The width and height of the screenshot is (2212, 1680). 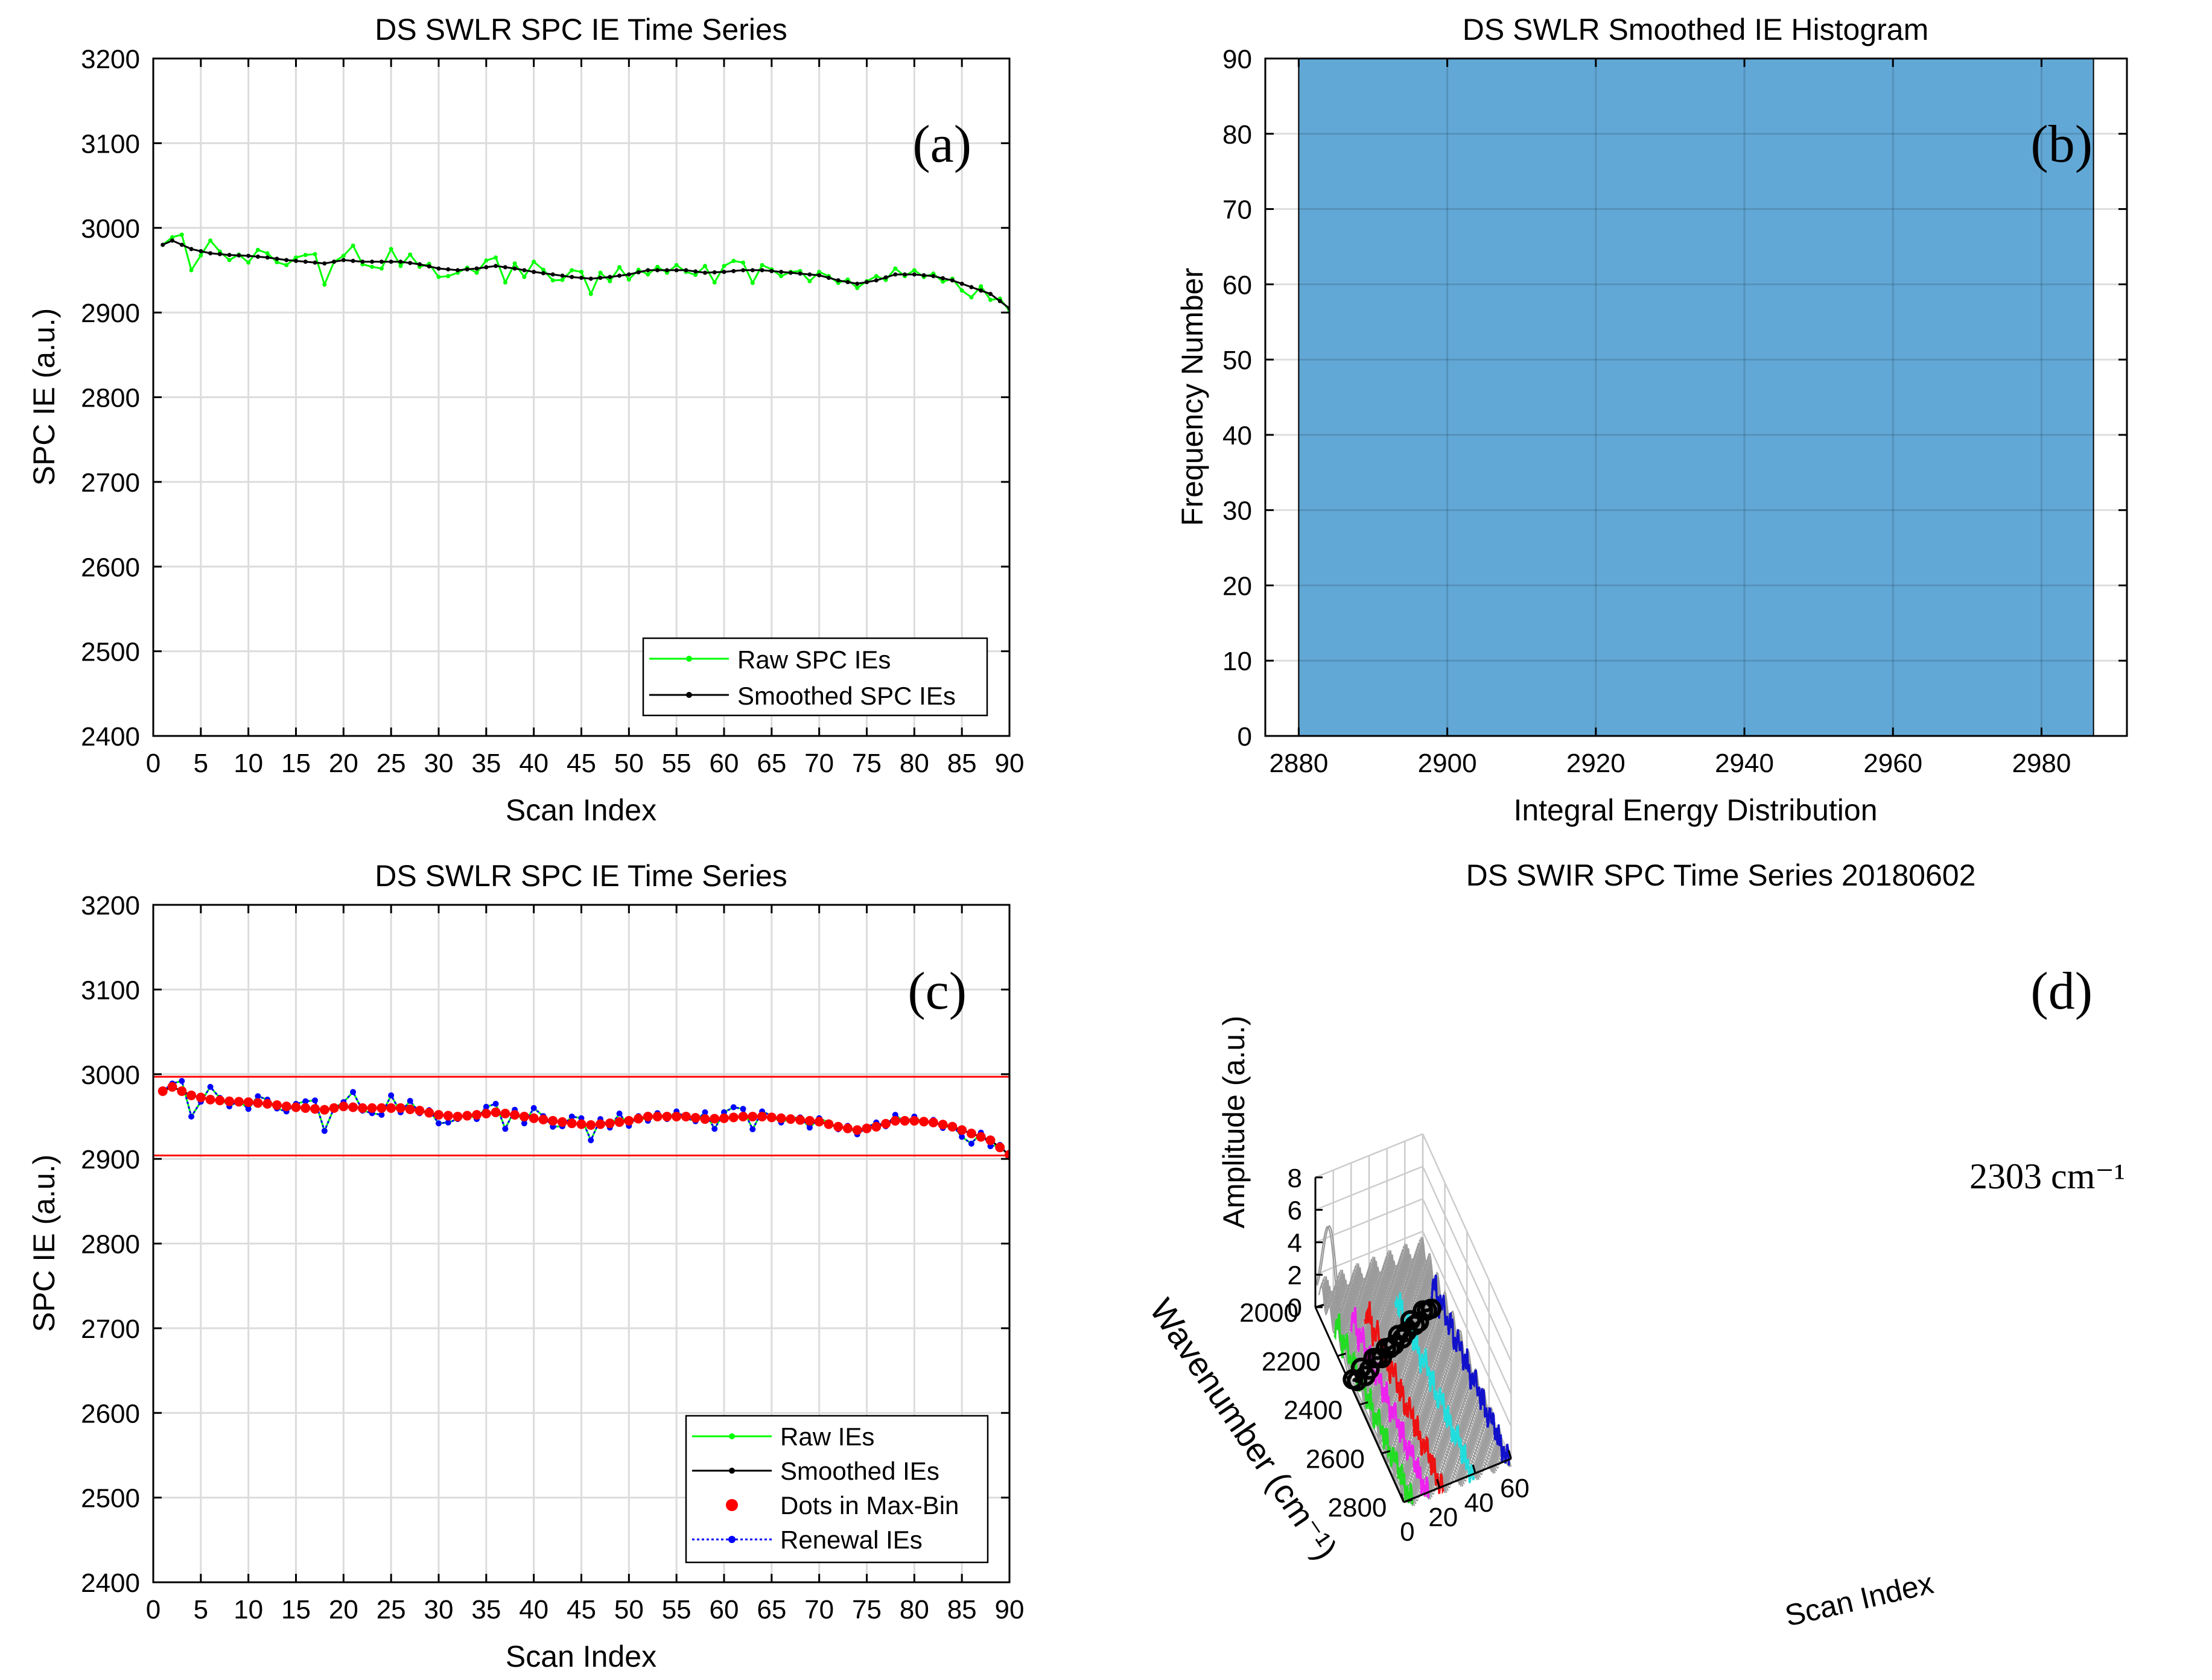 I want to click on panel-c-legend-renewal-marker, so click(x=732, y=1539).